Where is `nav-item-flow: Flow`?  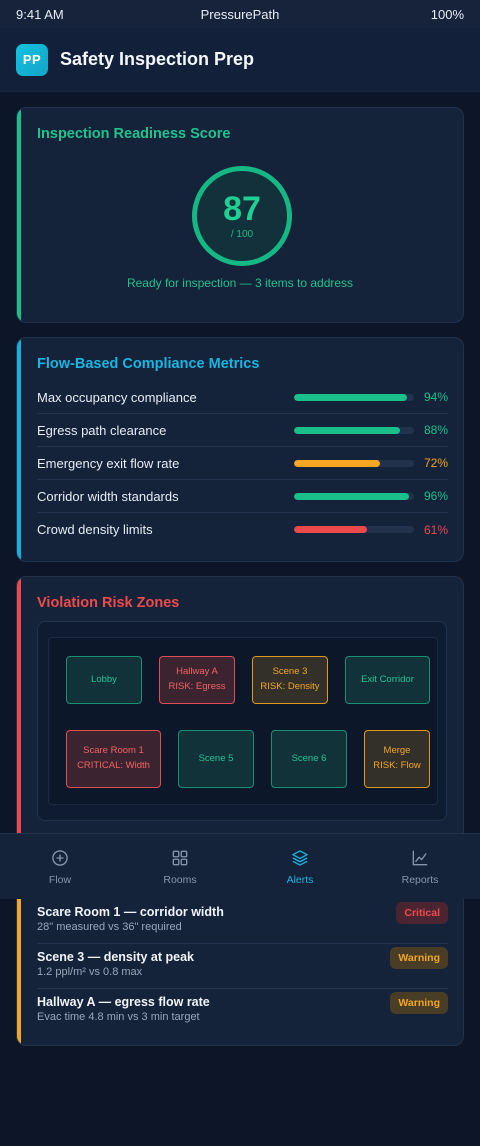
nav-item-flow: Flow is located at coordinates (60, 866).